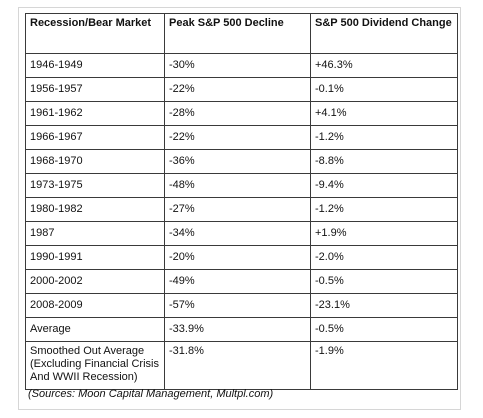 This screenshot has height=418, width=483. I want to click on dividend-change-cell: +46.3%, so click(384, 65).